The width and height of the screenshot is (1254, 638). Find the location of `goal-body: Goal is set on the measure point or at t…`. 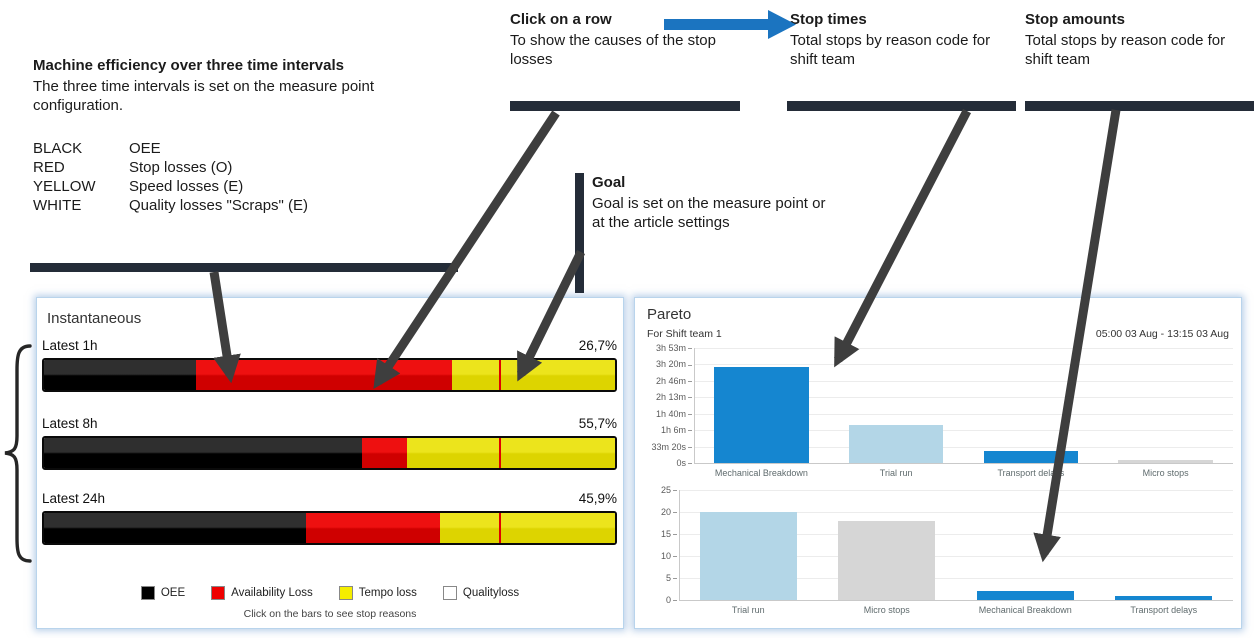

goal-body: Goal is set on the measure point or at t… is located at coordinates (709, 213).